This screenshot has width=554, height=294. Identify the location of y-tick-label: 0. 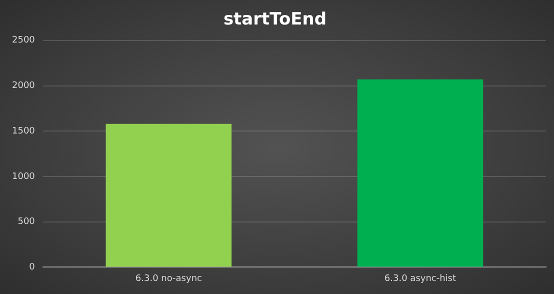
(32, 267).